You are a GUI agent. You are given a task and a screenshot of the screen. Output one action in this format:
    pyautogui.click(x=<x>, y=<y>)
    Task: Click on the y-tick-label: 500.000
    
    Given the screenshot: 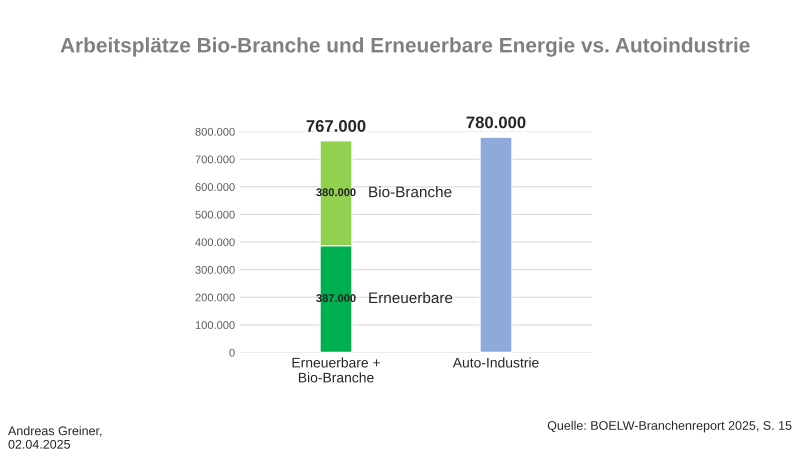 What is the action you would take?
    pyautogui.click(x=215, y=214)
    